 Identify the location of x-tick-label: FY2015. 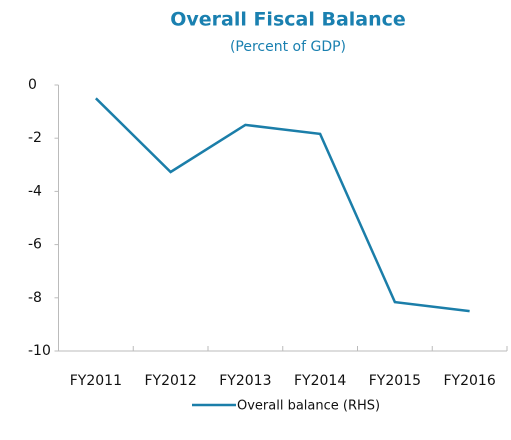
(395, 381).